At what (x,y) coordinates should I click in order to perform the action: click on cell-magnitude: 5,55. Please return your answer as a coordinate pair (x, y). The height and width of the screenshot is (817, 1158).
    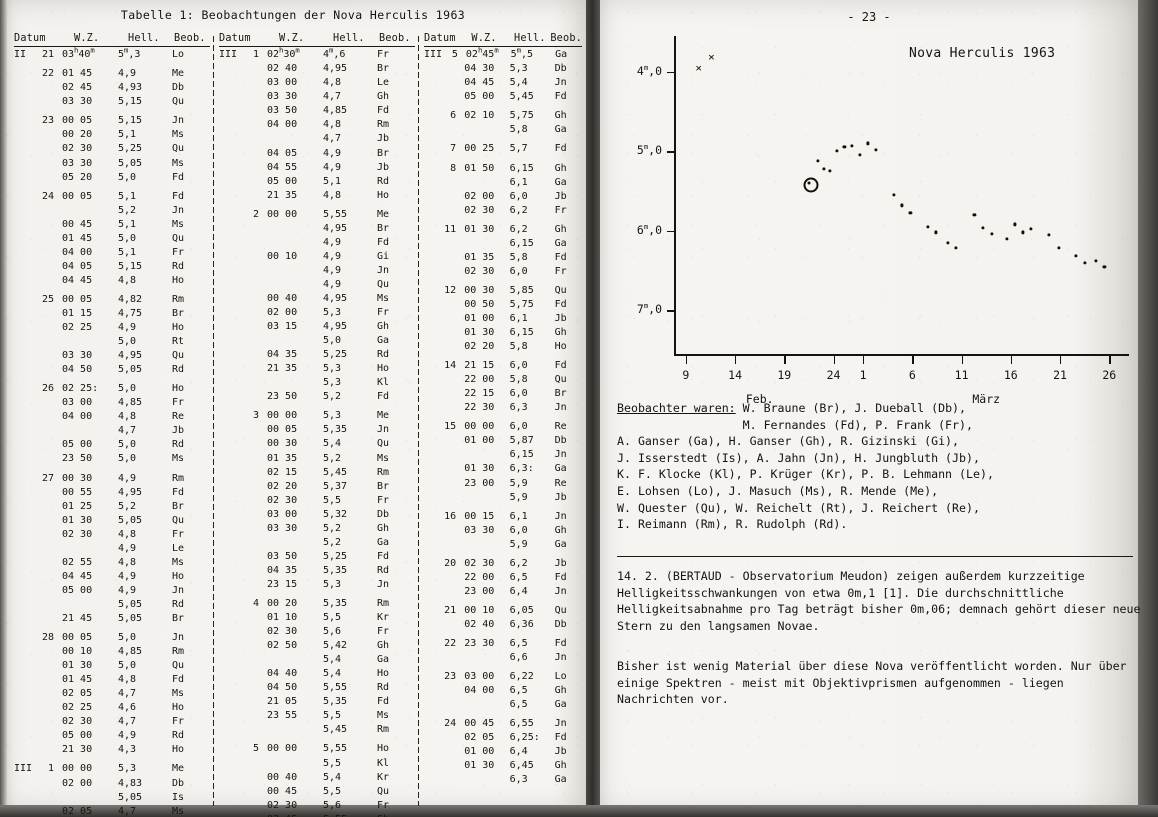
    Looking at the image, I should click on (335, 688).